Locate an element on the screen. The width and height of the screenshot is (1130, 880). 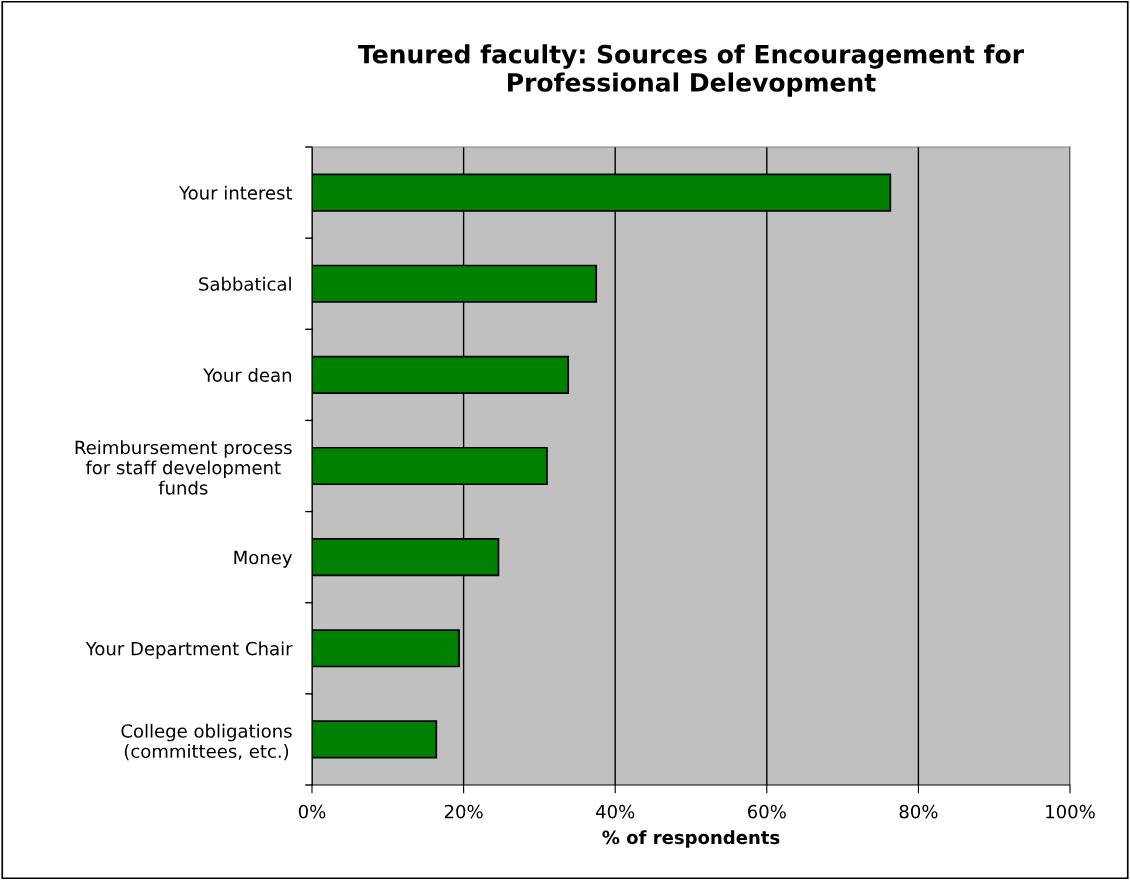
x-axis-title: % of respondents is located at coordinates (691, 839).